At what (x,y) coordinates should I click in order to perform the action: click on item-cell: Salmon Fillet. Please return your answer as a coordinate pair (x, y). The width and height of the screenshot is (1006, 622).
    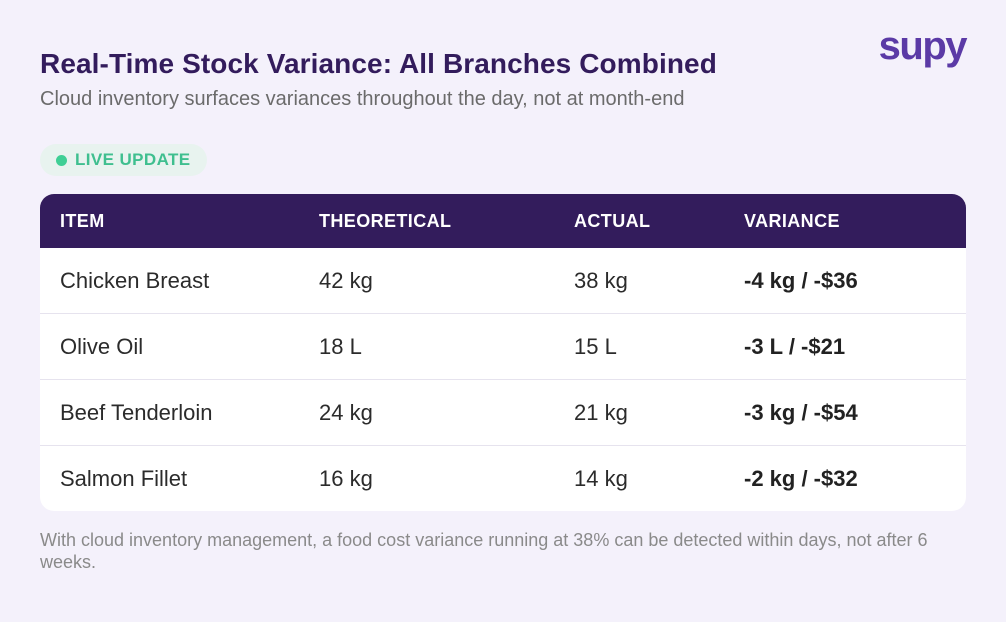
    Looking at the image, I should click on (124, 478).